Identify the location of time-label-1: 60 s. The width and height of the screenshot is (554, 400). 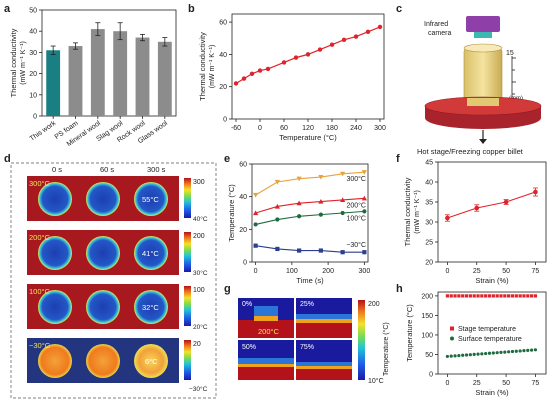
(107, 169).